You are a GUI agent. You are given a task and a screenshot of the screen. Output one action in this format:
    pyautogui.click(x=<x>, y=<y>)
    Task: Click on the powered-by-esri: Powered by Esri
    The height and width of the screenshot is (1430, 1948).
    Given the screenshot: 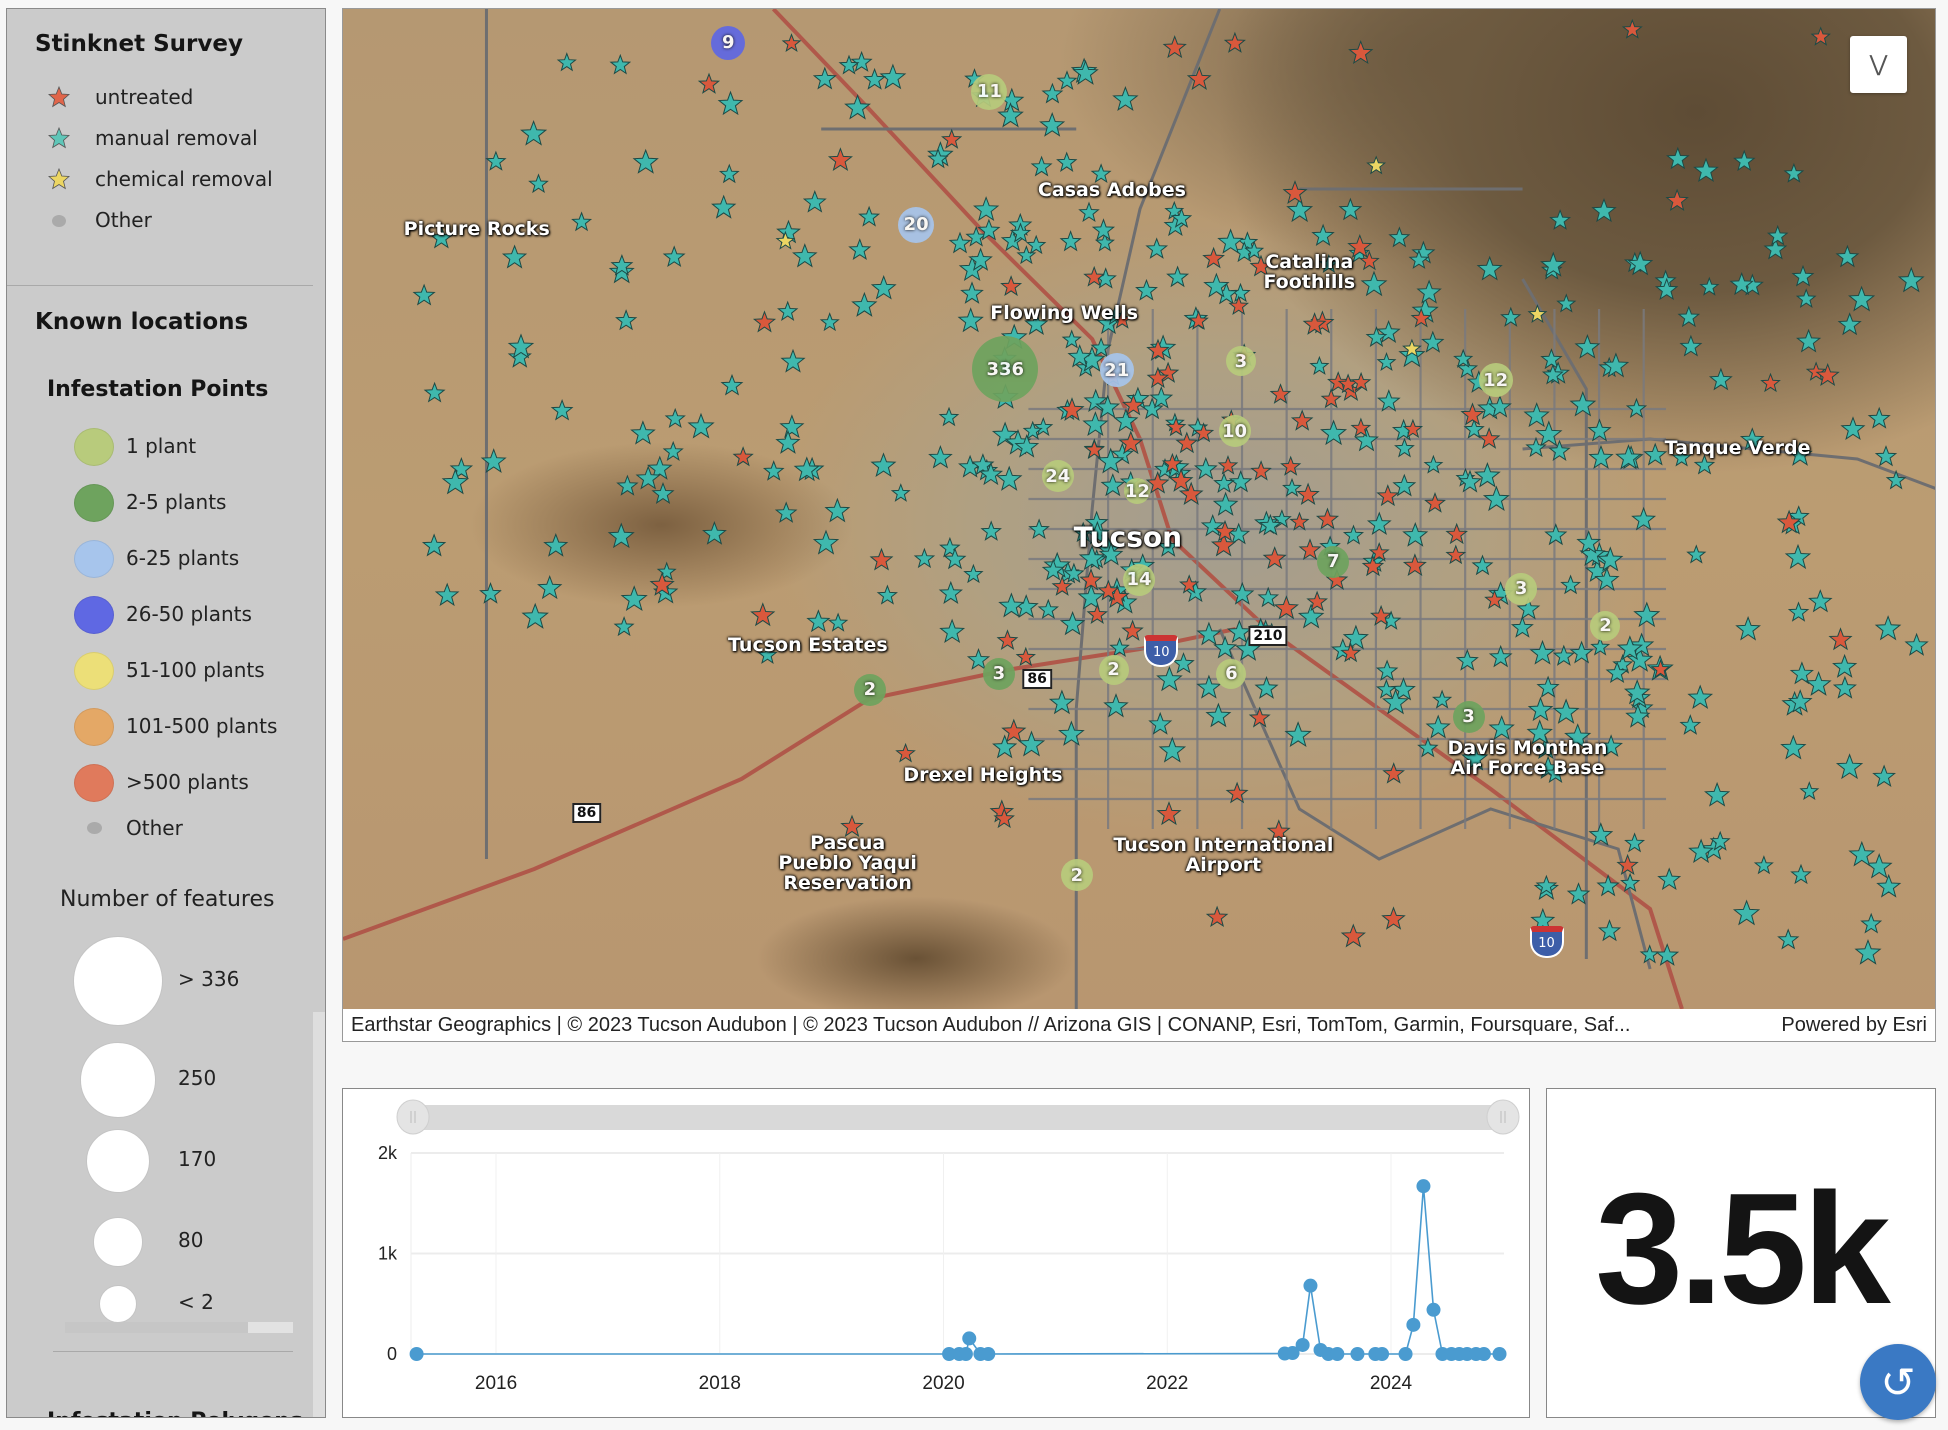 What is the action you would take?
    pyautogui.click(x=1854, y=1024)
    